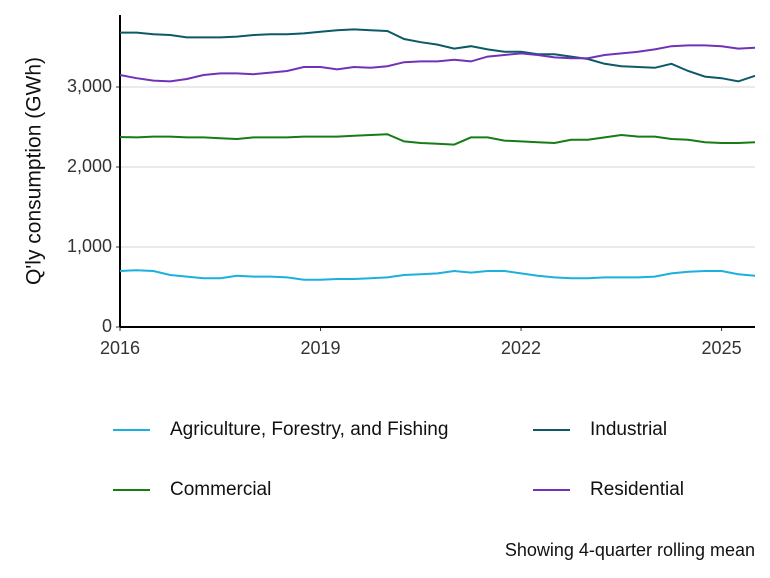 This screenshot has height=578, width=770. I want to click on y-tick-label: 0, so click(107, 326).